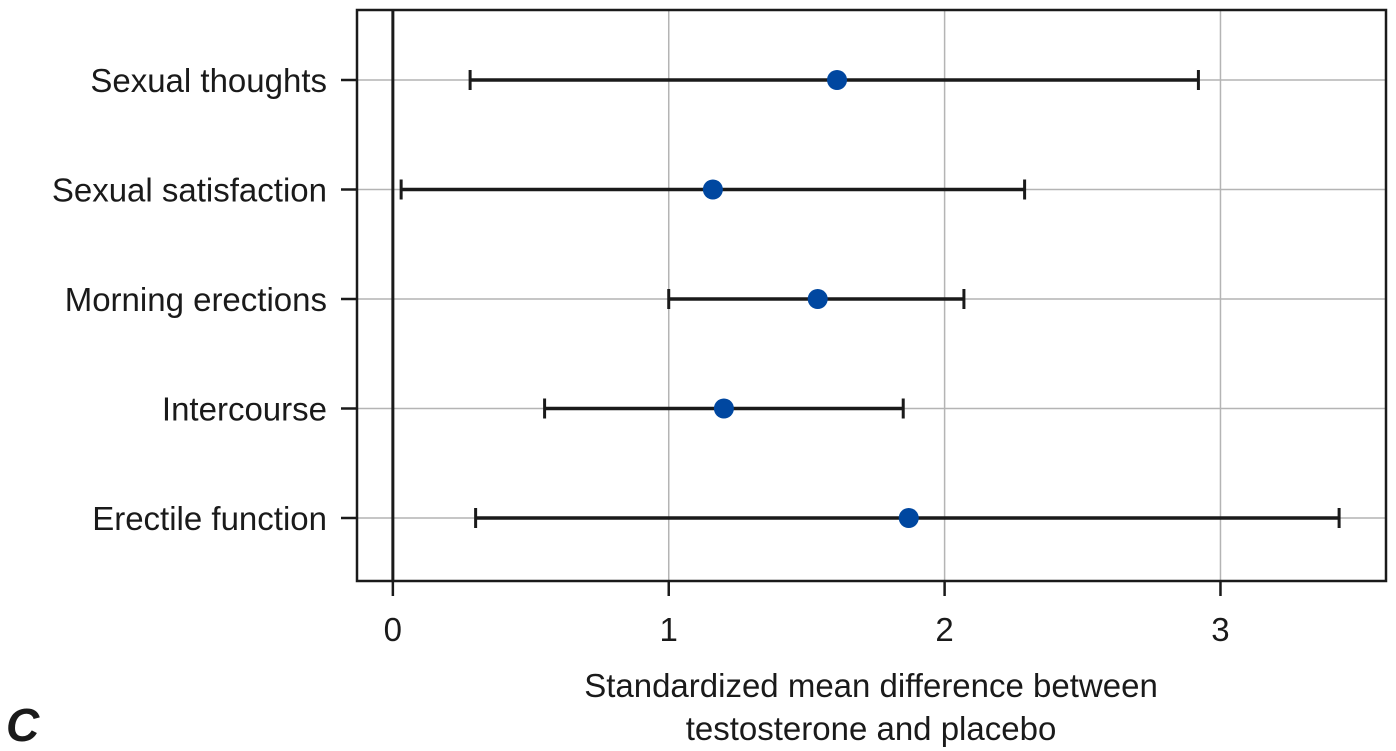 The width and height of the screenshot is (1396, 751). What do you see at coordinates (871, 728) in the screenshot?
I see `x-axis-title-line2: testosterone and placebo` at bounding box center [871, 728].